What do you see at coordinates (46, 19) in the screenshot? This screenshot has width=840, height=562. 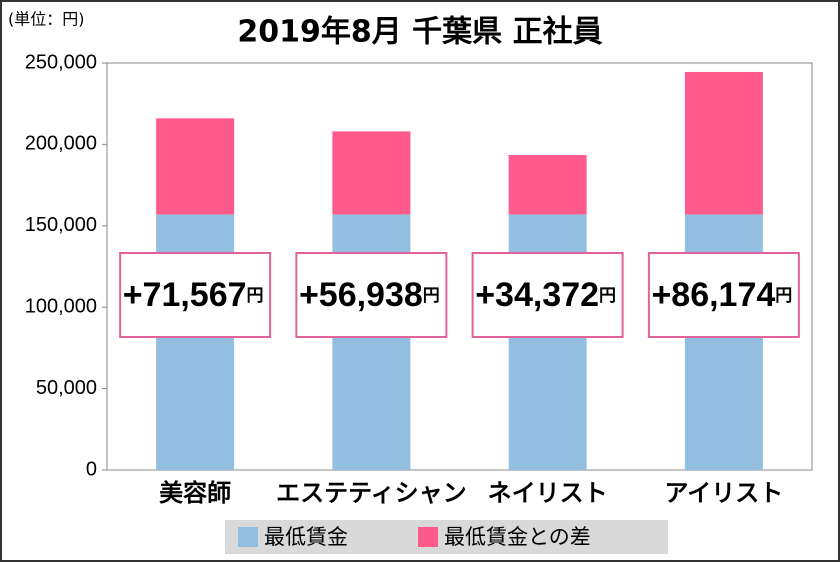 I see `unit-note: (単位：円)` at bounding box center [46, 19].